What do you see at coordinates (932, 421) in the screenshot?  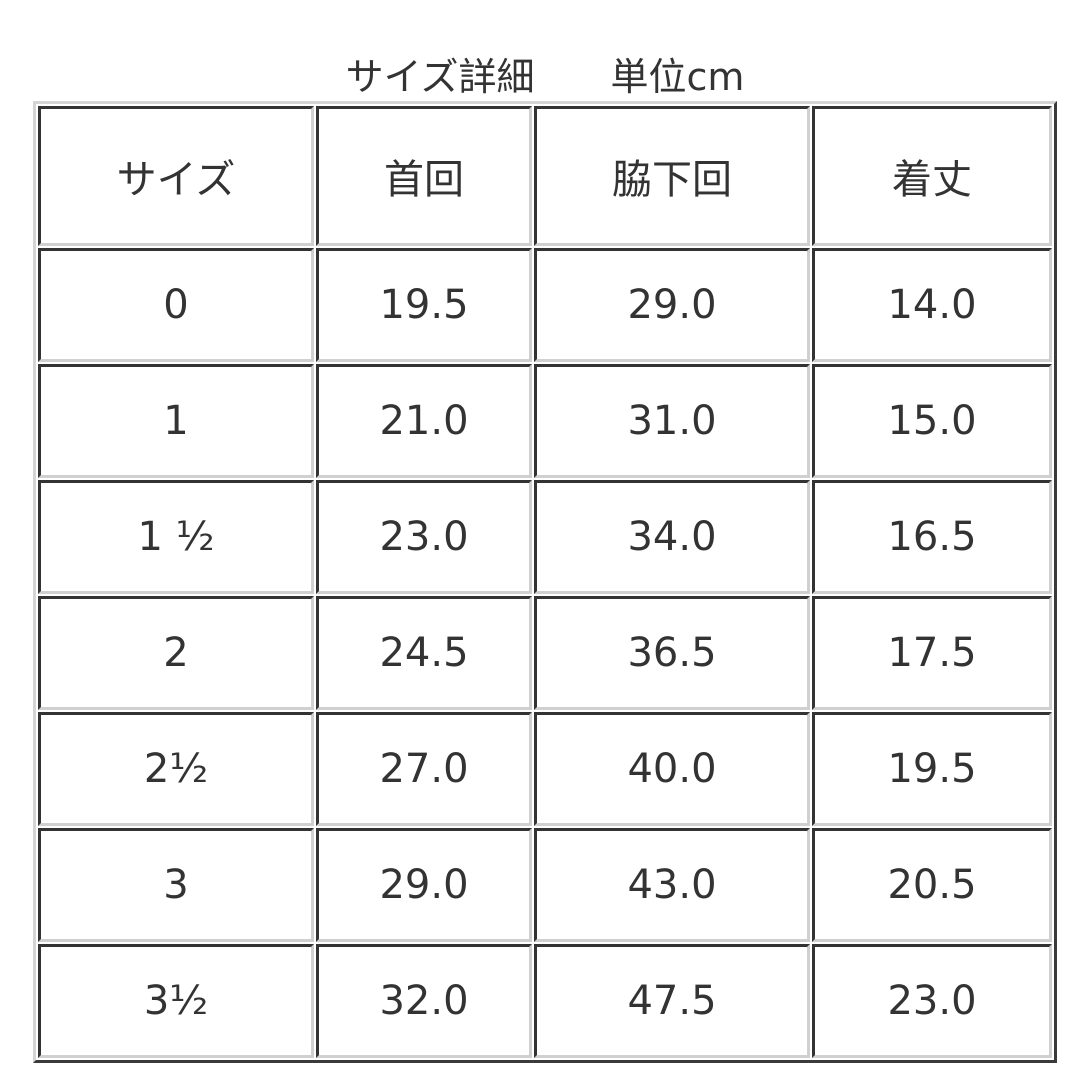 I see `table-cell: 15.0` at bounding box center [932, 421].